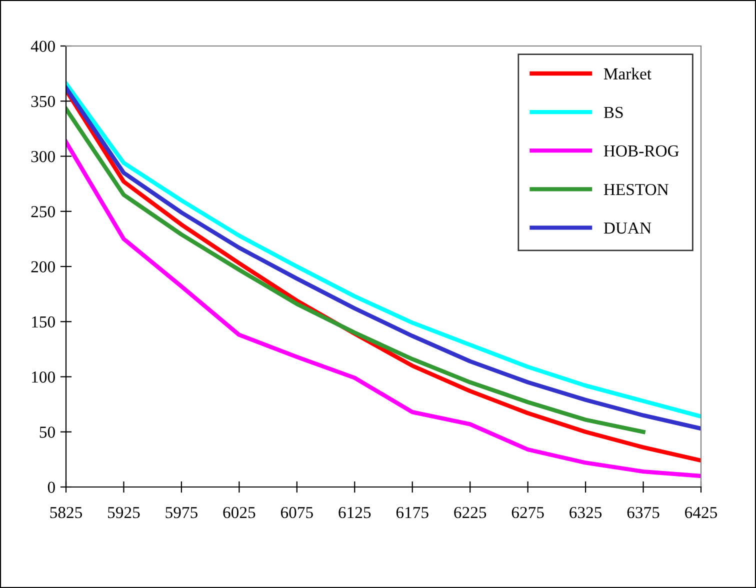 The height and width of the screenshot is (588, 756). What do you see at coordinates (47, 432) in the screenshot?
I see `y-tick-label: 50` at bounding box center [47, 432].